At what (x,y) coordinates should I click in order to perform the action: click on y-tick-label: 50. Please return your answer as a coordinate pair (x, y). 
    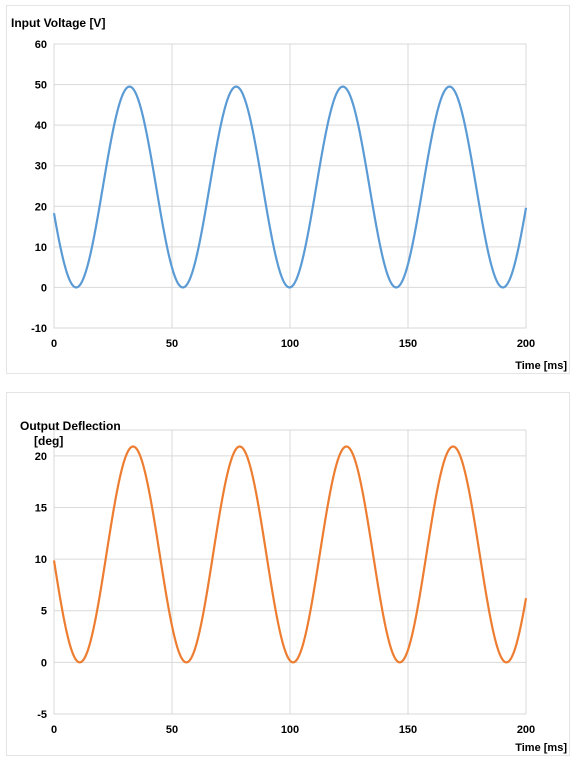
    Looking at the image, I should click on (41, 86).